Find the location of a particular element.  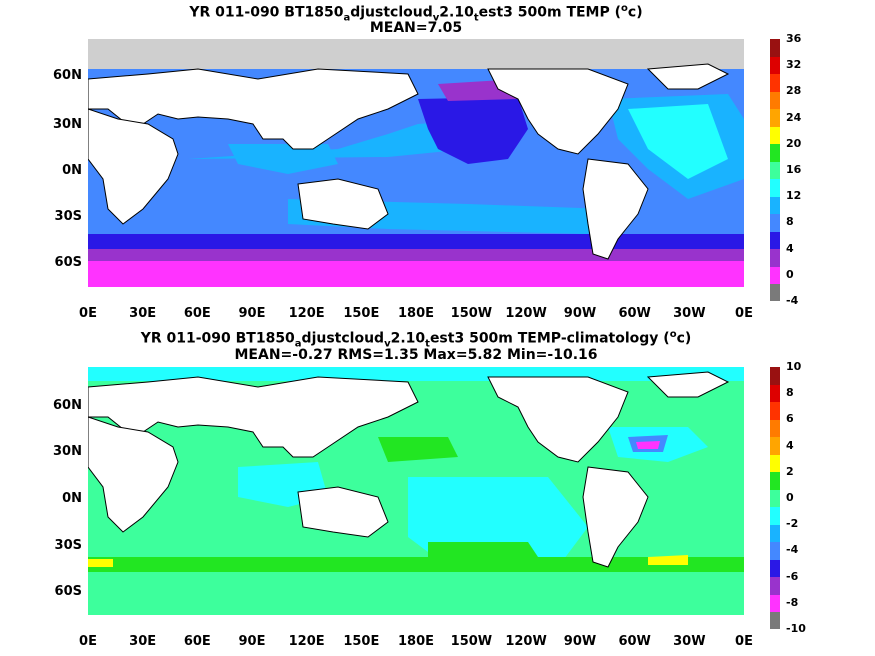

bottom-xtick: 120E is located at coordinates (306, 641).